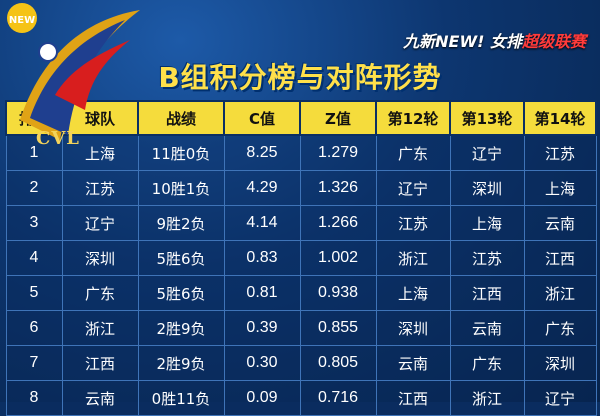 This screenshot has width=600, height=416. What do you see at coordinates (487, 258) in the screenshot?
I see `cell-round13: 江苏` at bounding box center [487, 258].